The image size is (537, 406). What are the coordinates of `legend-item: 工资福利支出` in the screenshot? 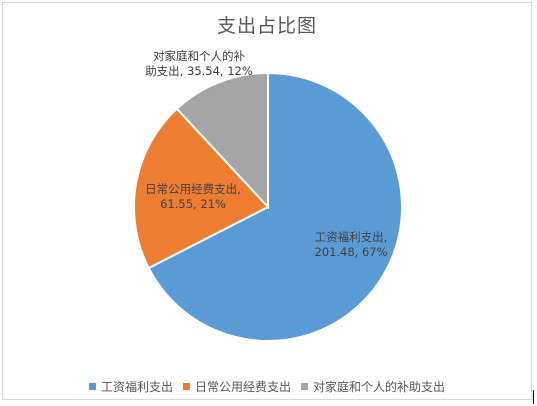 It's located at (130, 386).